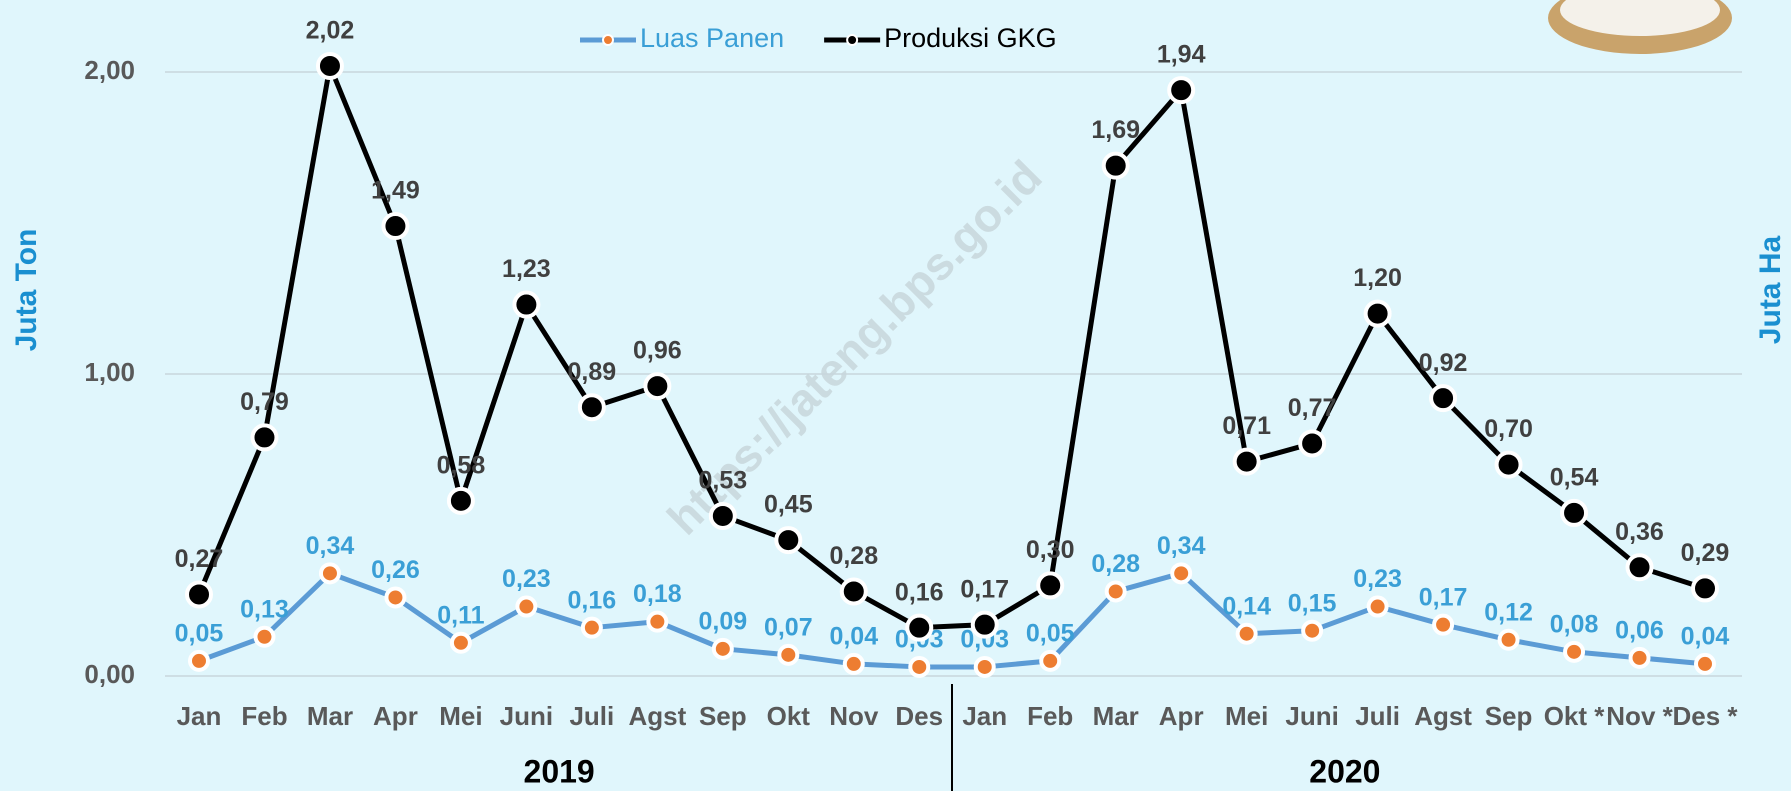  Describe the element at coordinates (330, 546) in the screenshot. I see `data-label: 0,34` at that location.